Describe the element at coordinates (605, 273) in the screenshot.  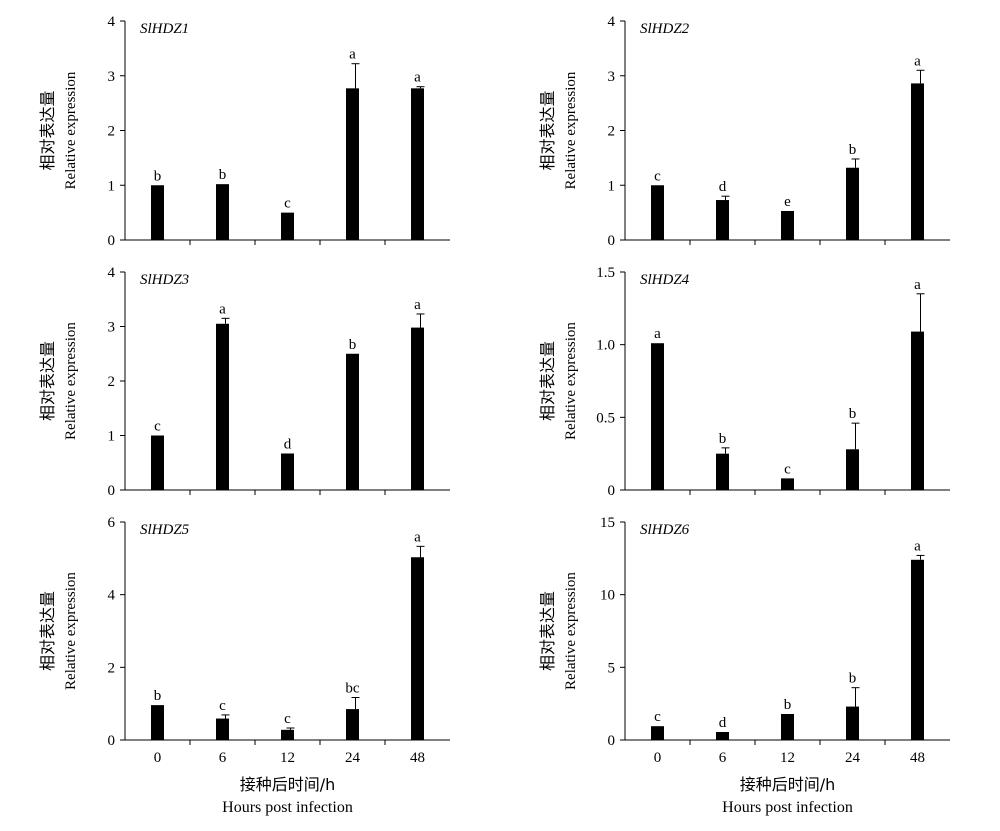
I see `y-tick-label: 1.5` at that location.